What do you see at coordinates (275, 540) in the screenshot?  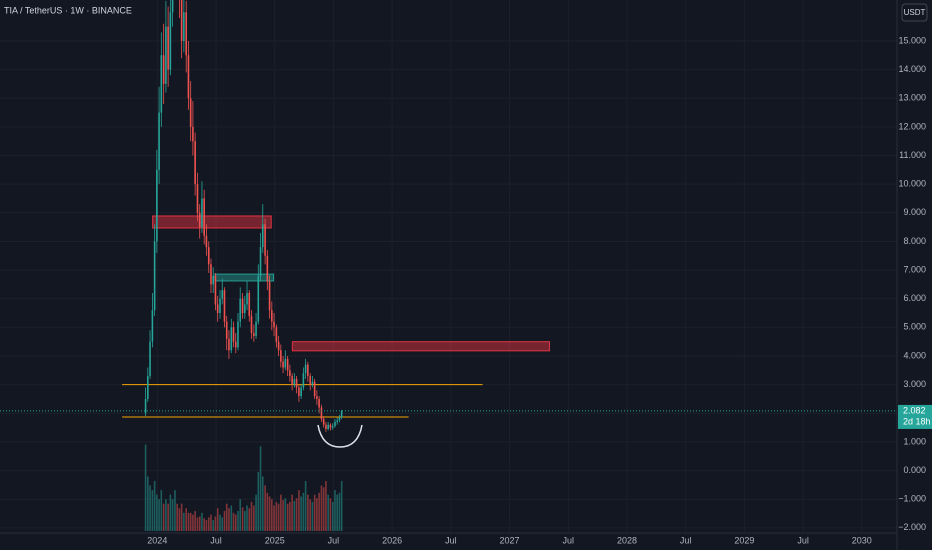 I see `x-tick-label: 2025` at bounding box center [275, 540].